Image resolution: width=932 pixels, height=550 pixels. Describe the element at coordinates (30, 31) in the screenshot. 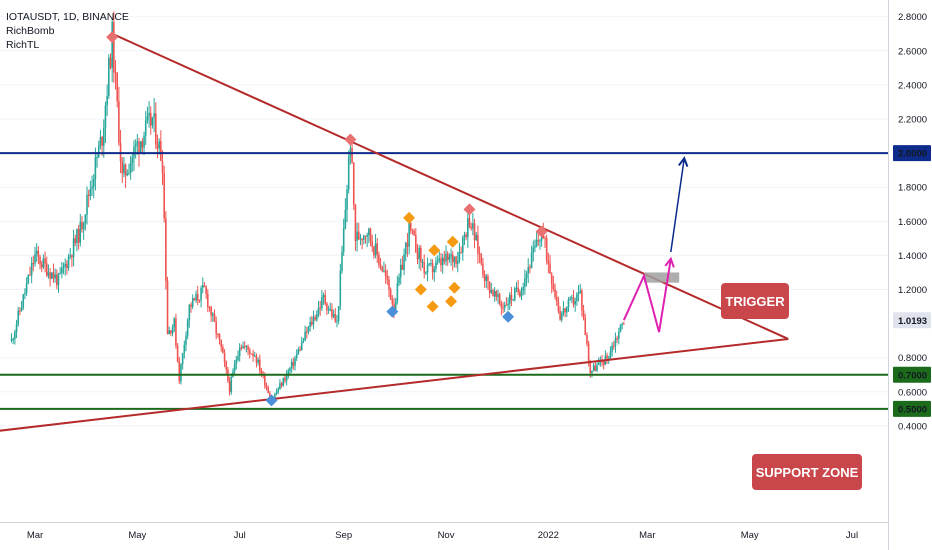

I see `indicator-richbomb: RichBomb` at that location.